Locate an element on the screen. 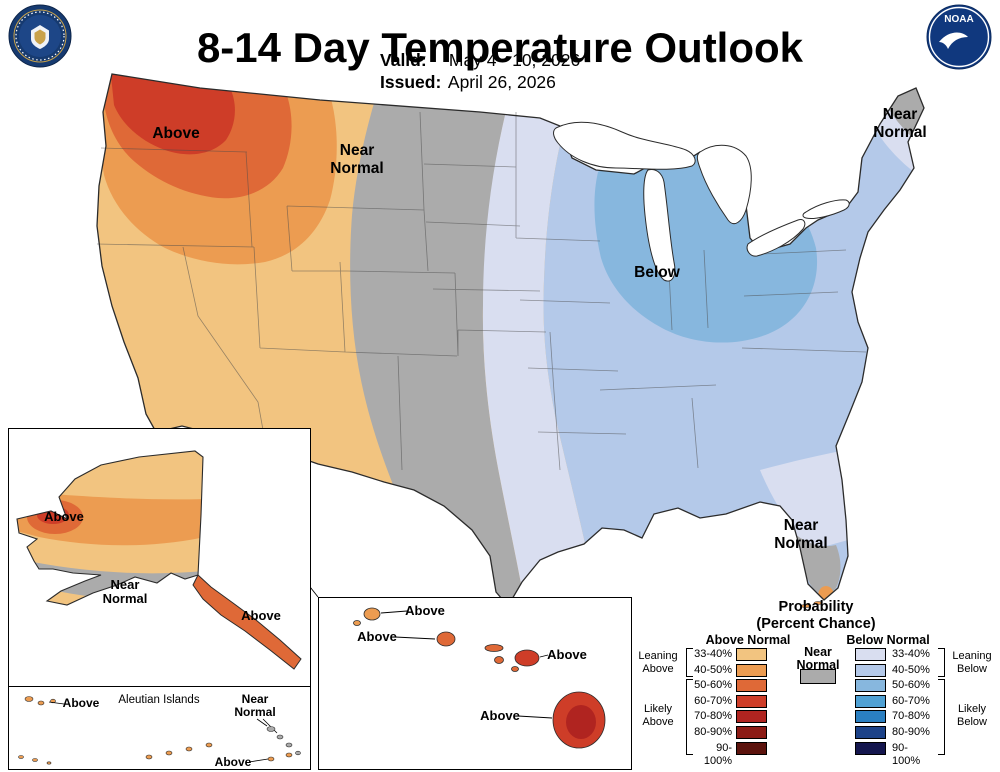  alaska-panhandle is located at coordinates (247, 622).